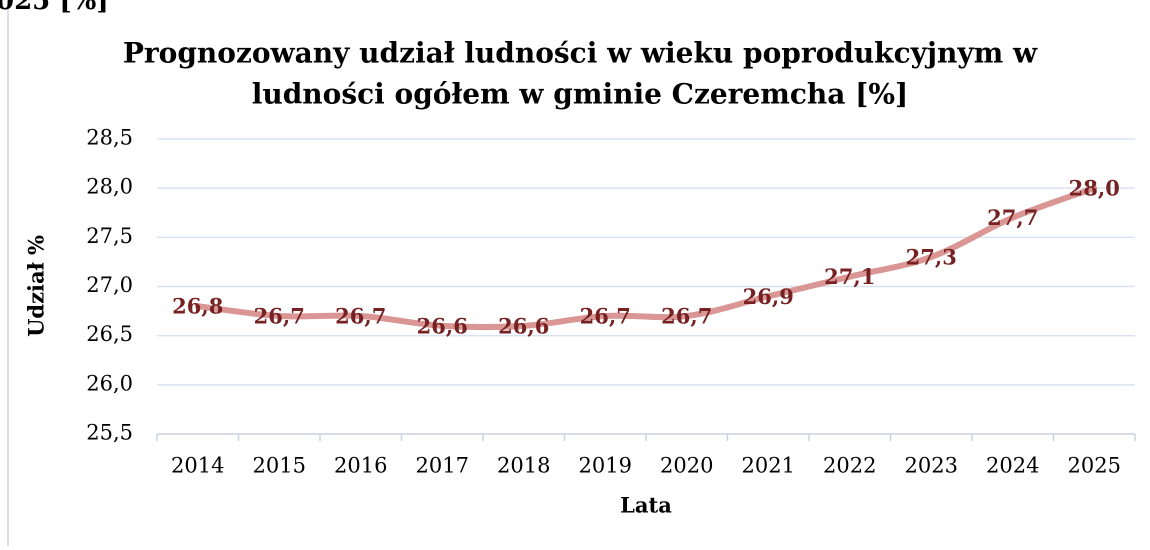  I want to click on y-axis-title: Udział %, so click(36, 286).